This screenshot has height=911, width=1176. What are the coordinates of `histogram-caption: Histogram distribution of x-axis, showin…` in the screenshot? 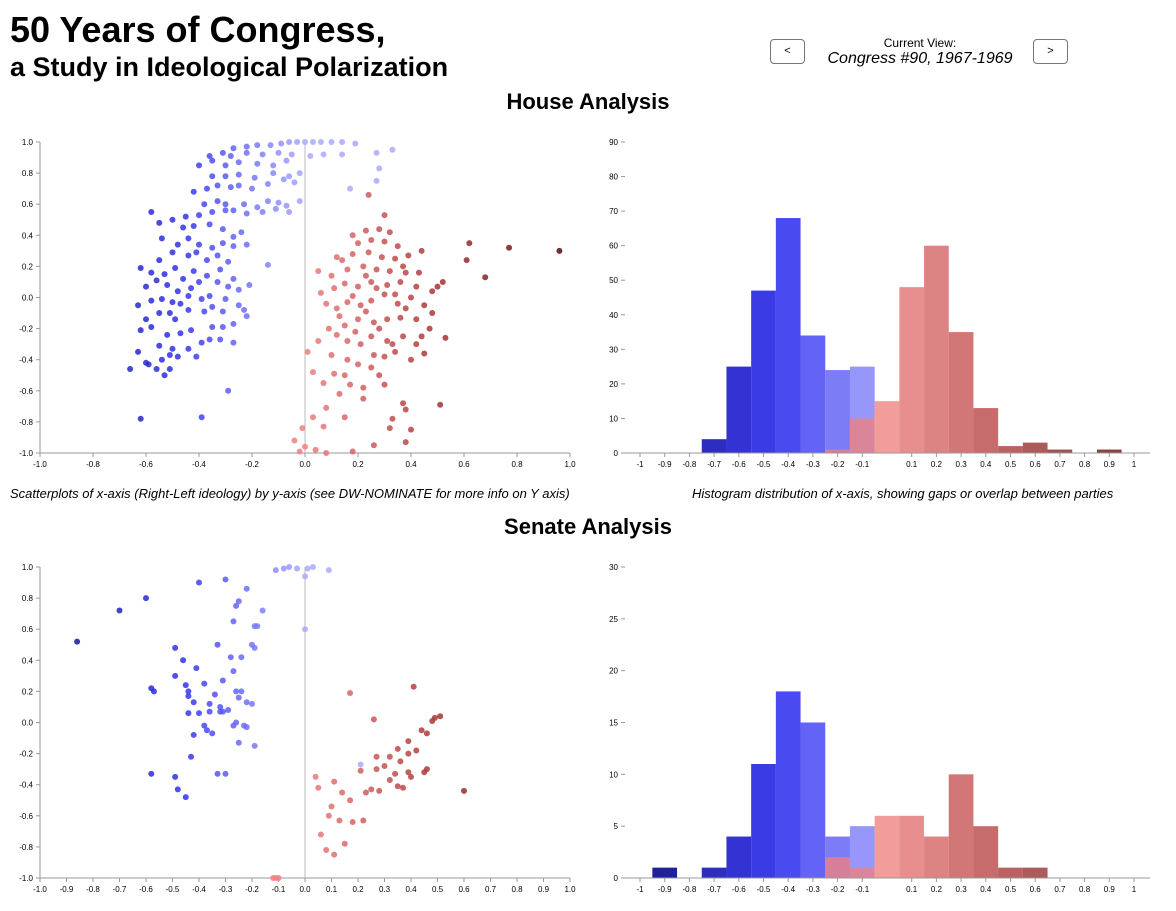 It's located at (903, 493).